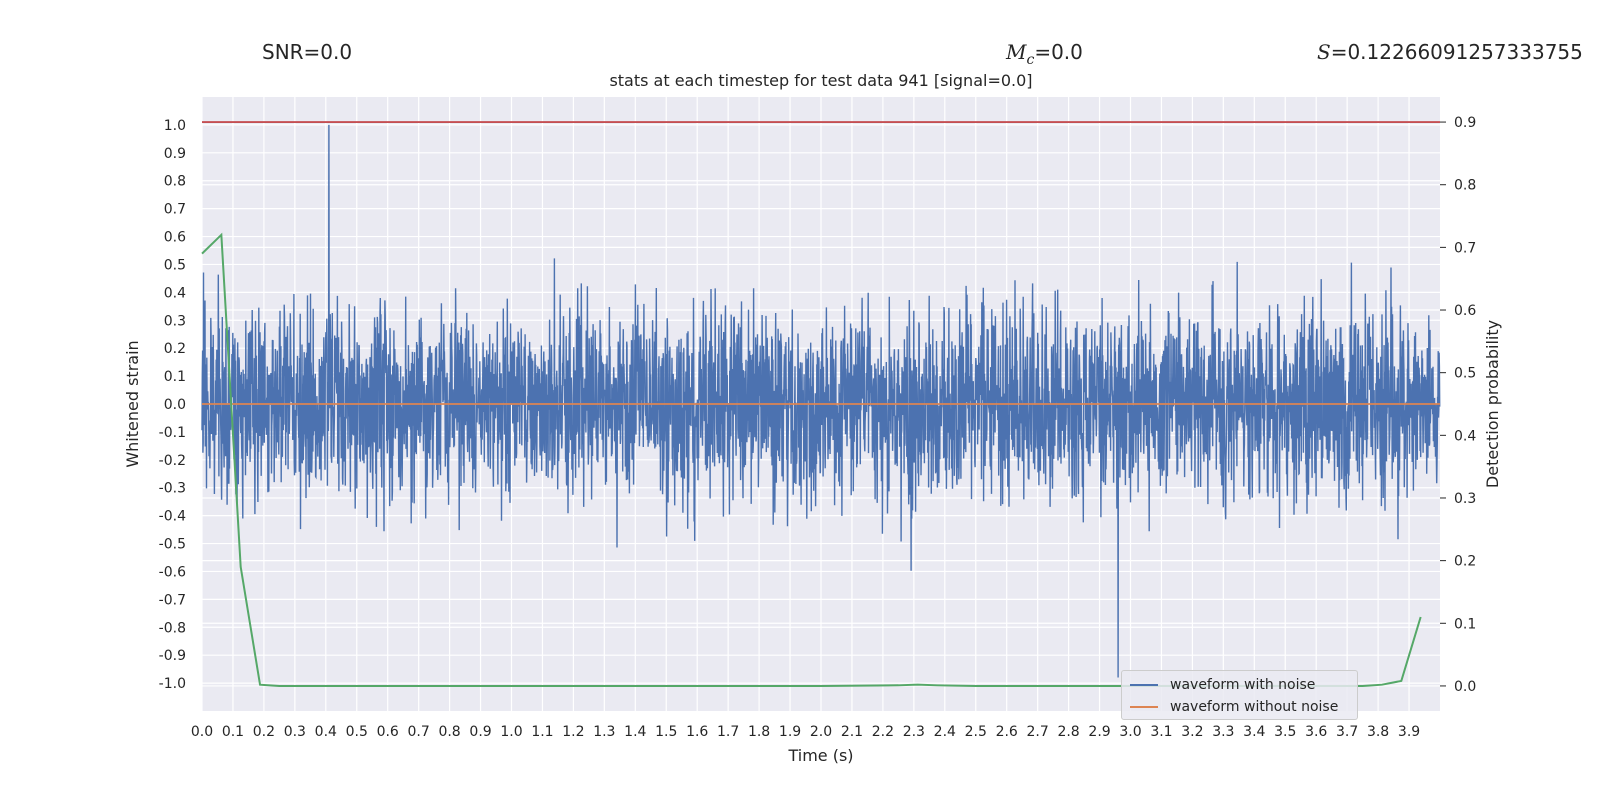 The height and width of the screenshot is (800, 1600). I want to click on y-tick-label: 0.2, so click(175, 349).